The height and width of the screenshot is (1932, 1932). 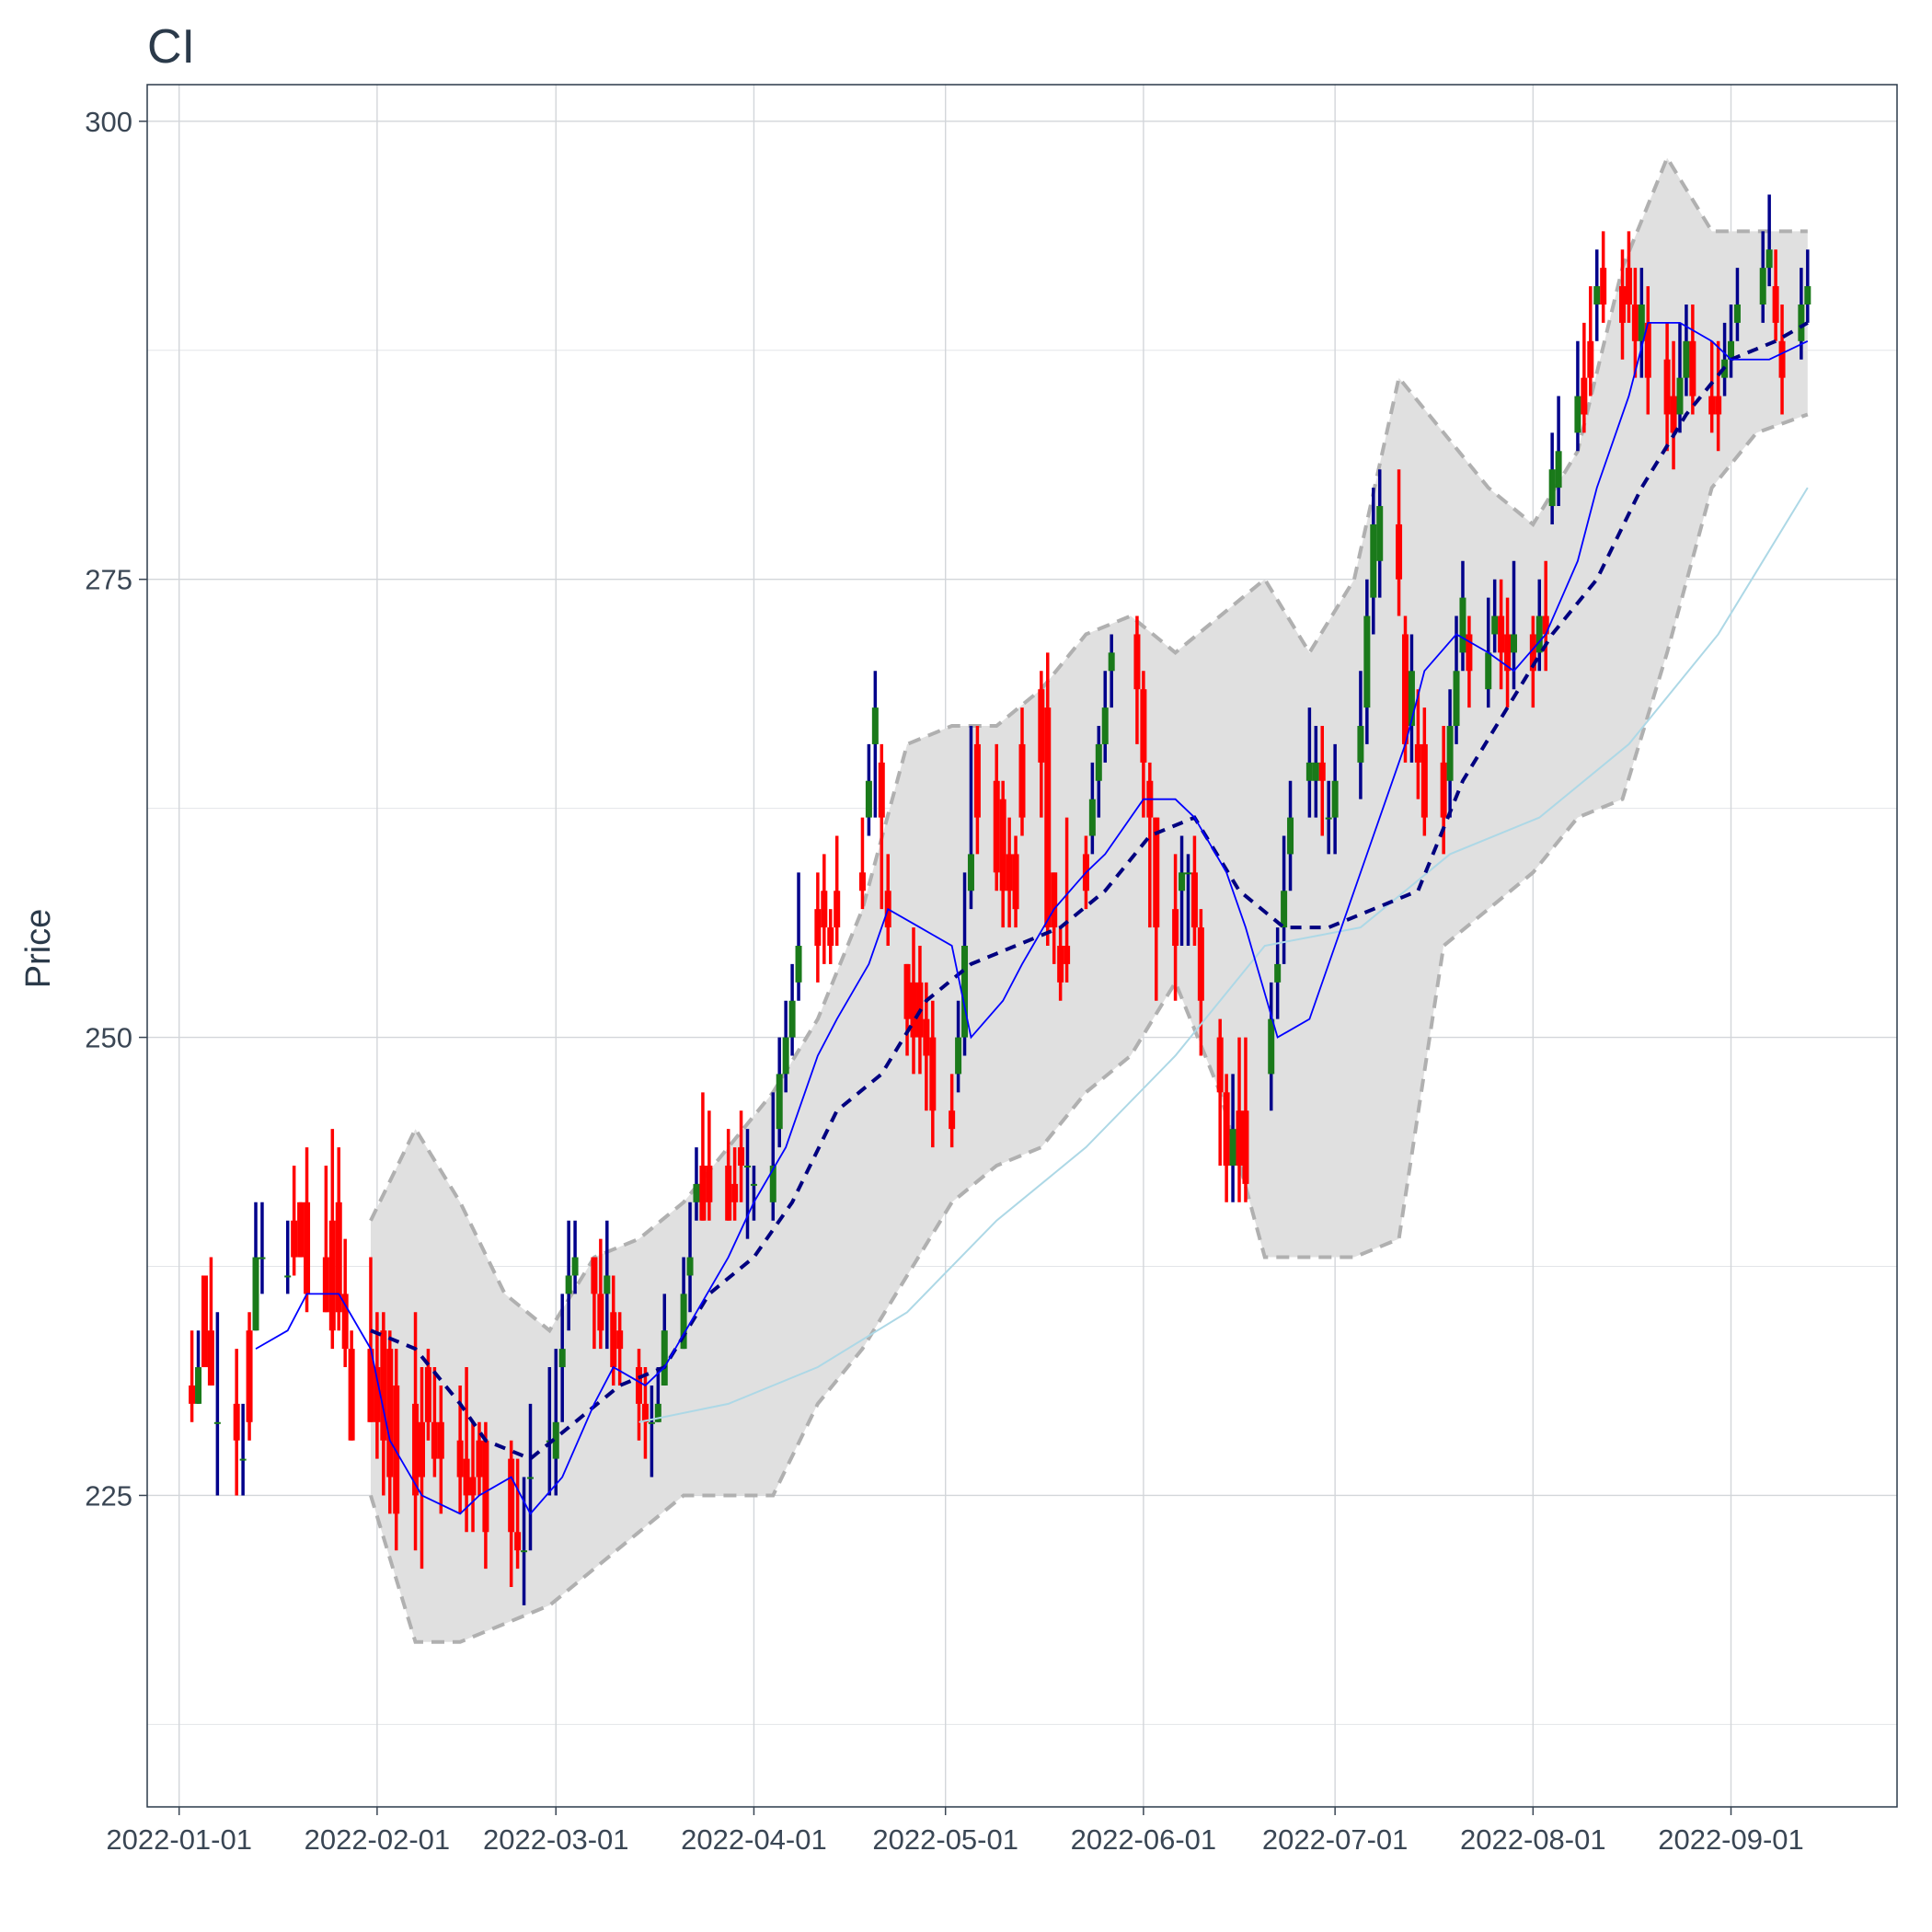 I want to click on y-tick-label: 300, so click(x=108, y=122).